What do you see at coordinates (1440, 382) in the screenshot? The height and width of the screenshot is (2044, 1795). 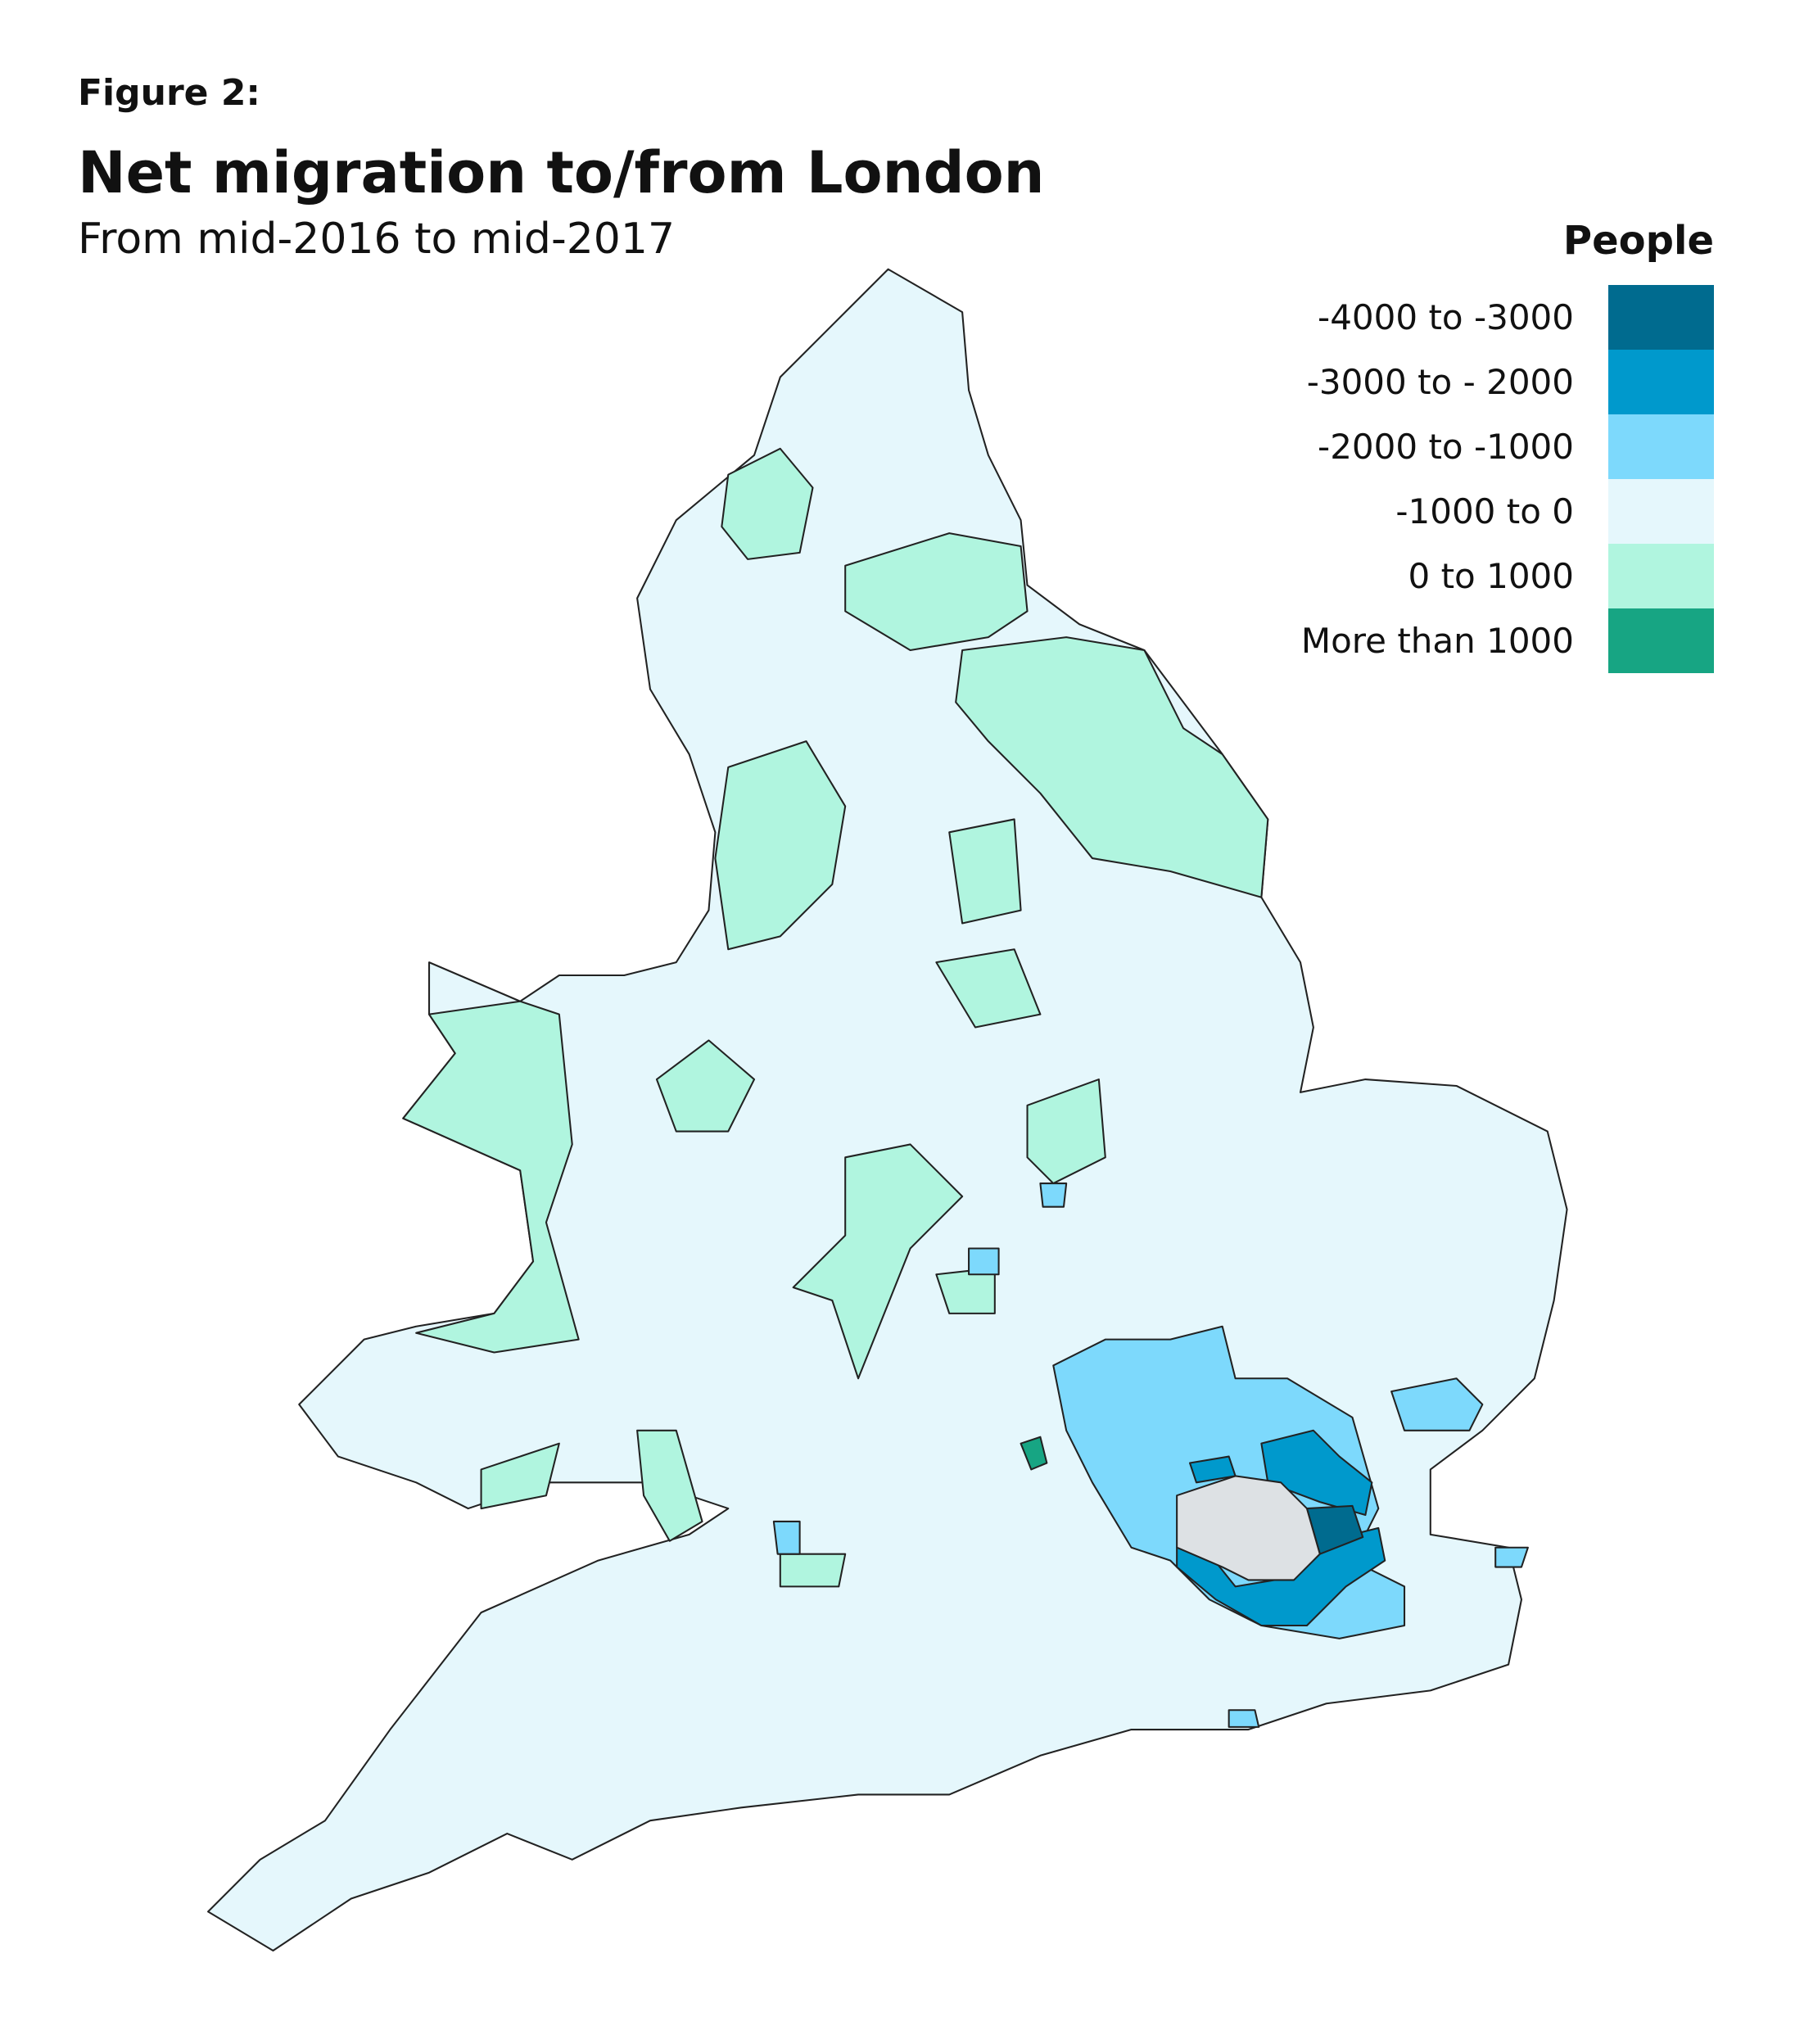 I see `legend-label: -3000 to - 2000` at bounding box center [1440, 382].